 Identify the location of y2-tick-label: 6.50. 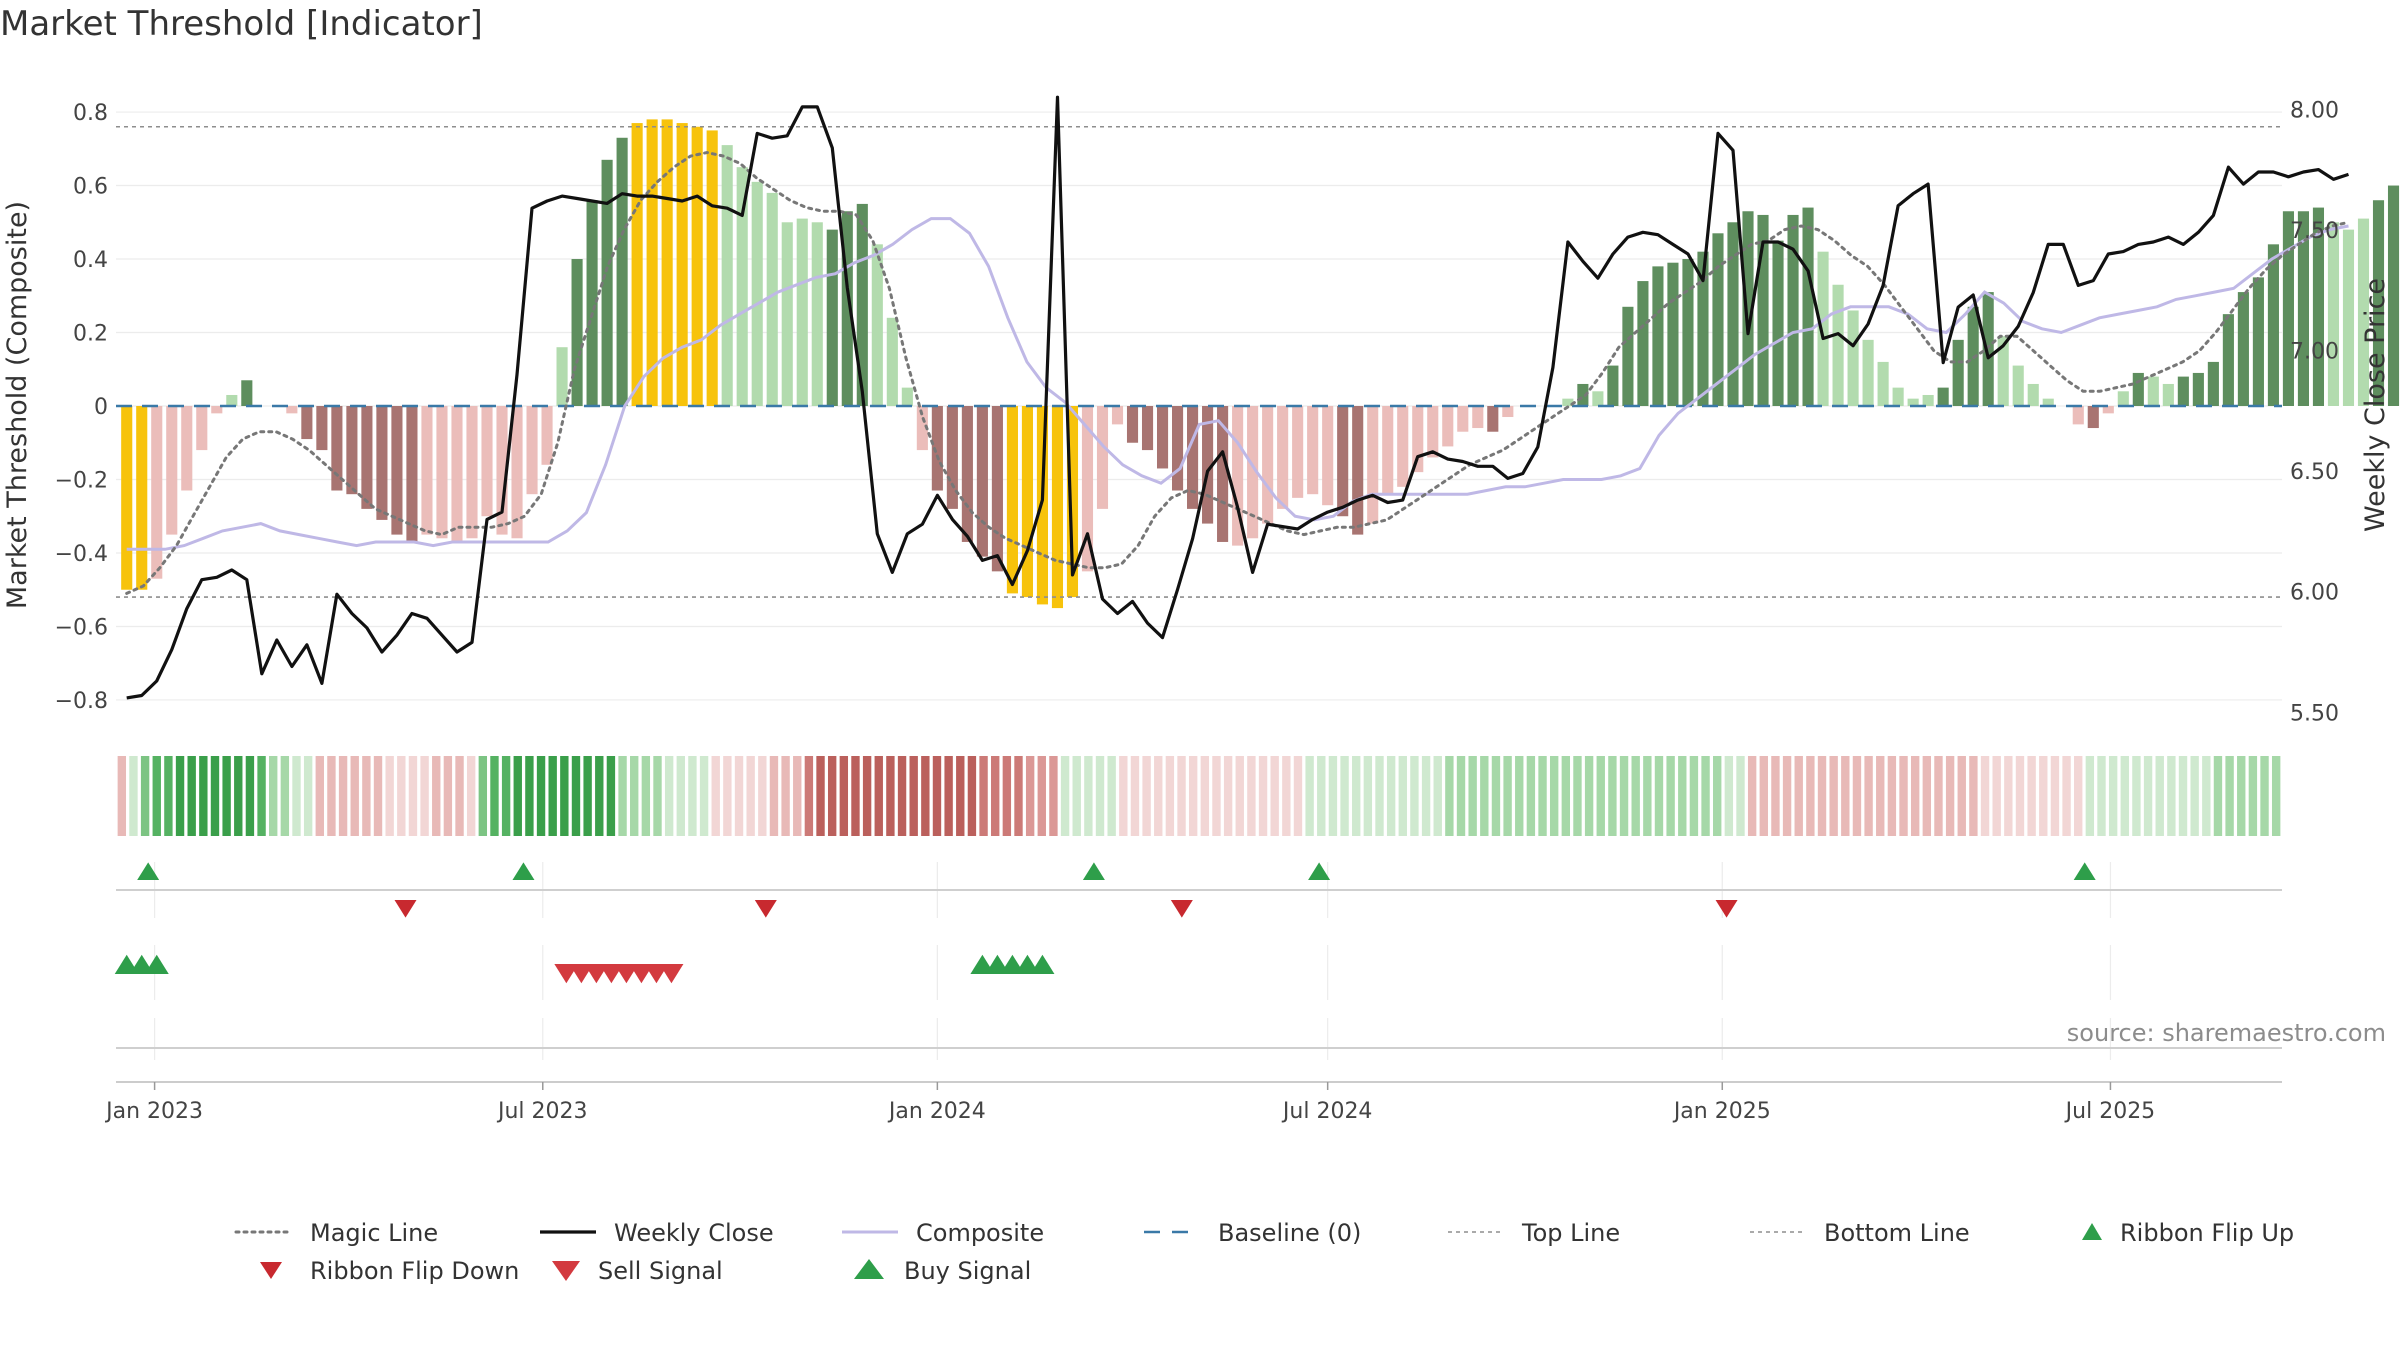
(2314, 472).